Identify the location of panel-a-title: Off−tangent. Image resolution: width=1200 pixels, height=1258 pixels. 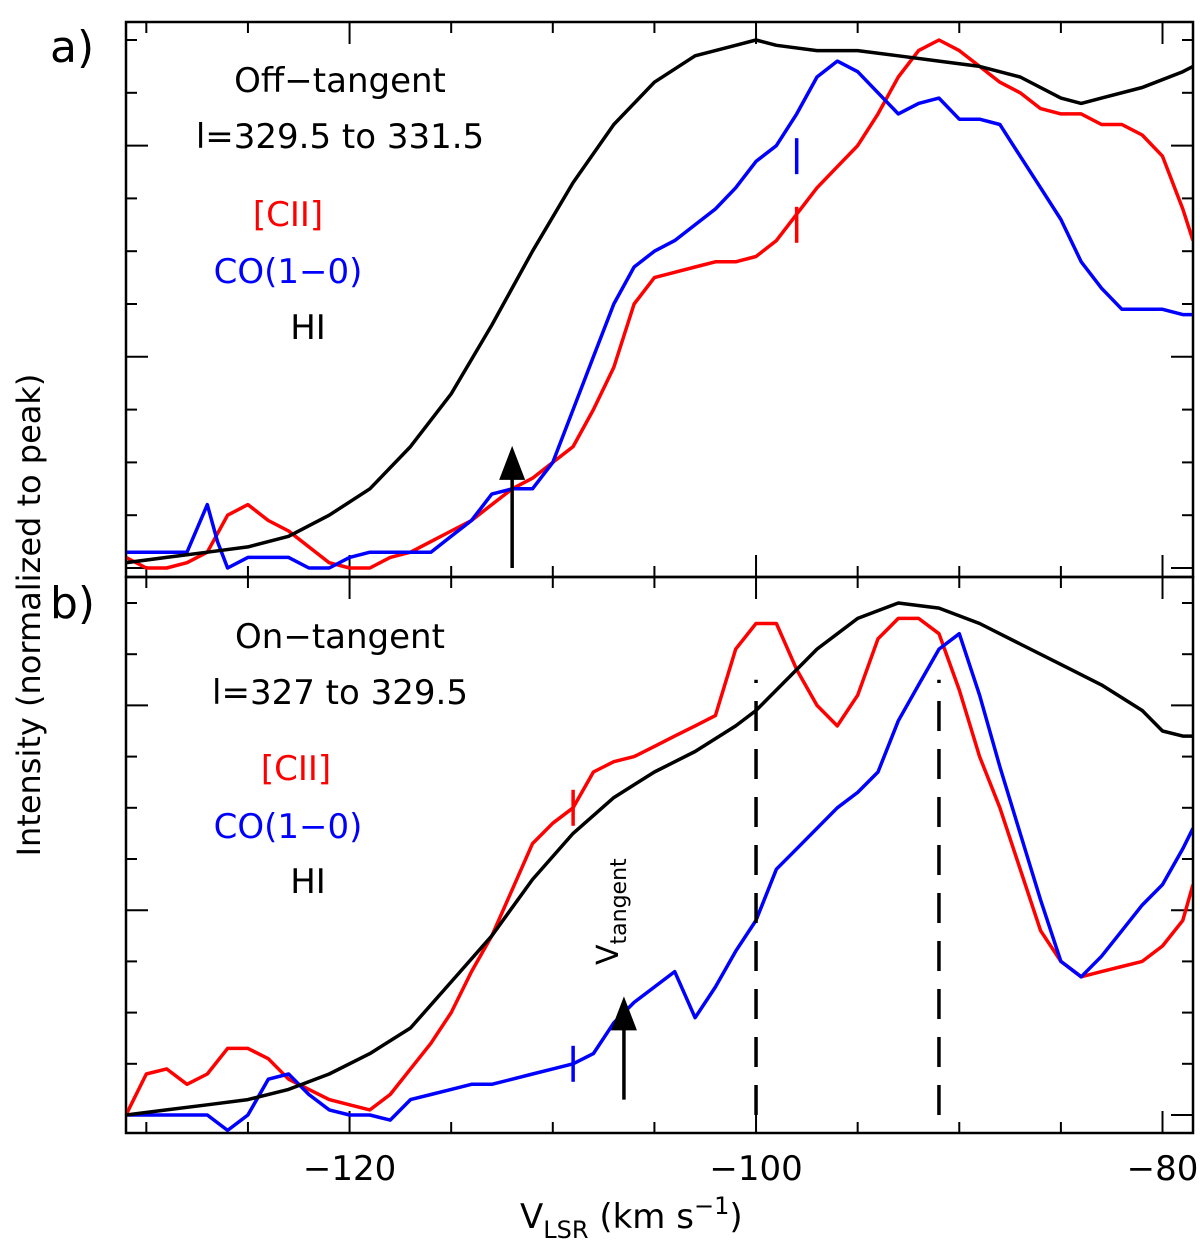
(340, 81).